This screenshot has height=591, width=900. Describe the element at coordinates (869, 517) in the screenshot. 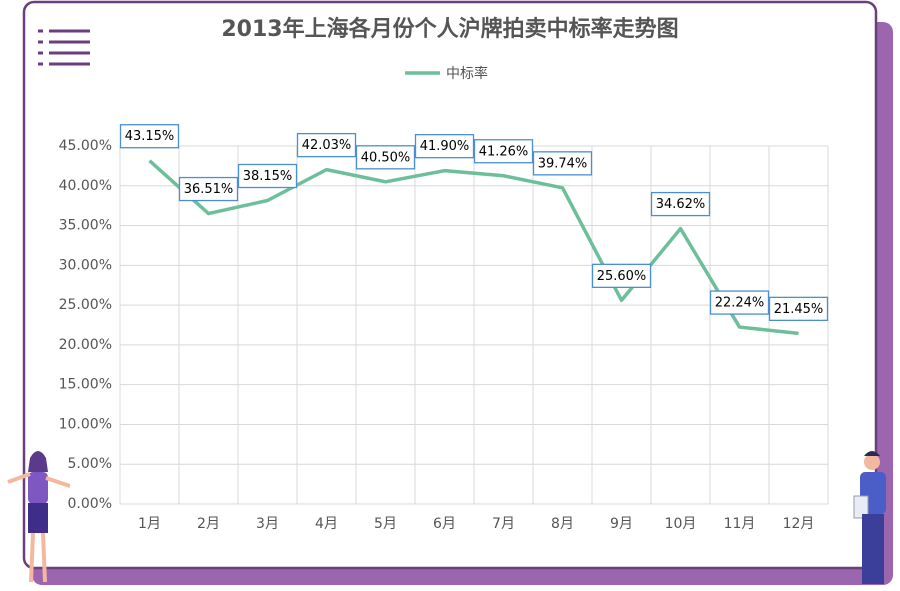

I see `man-figure` at that location.